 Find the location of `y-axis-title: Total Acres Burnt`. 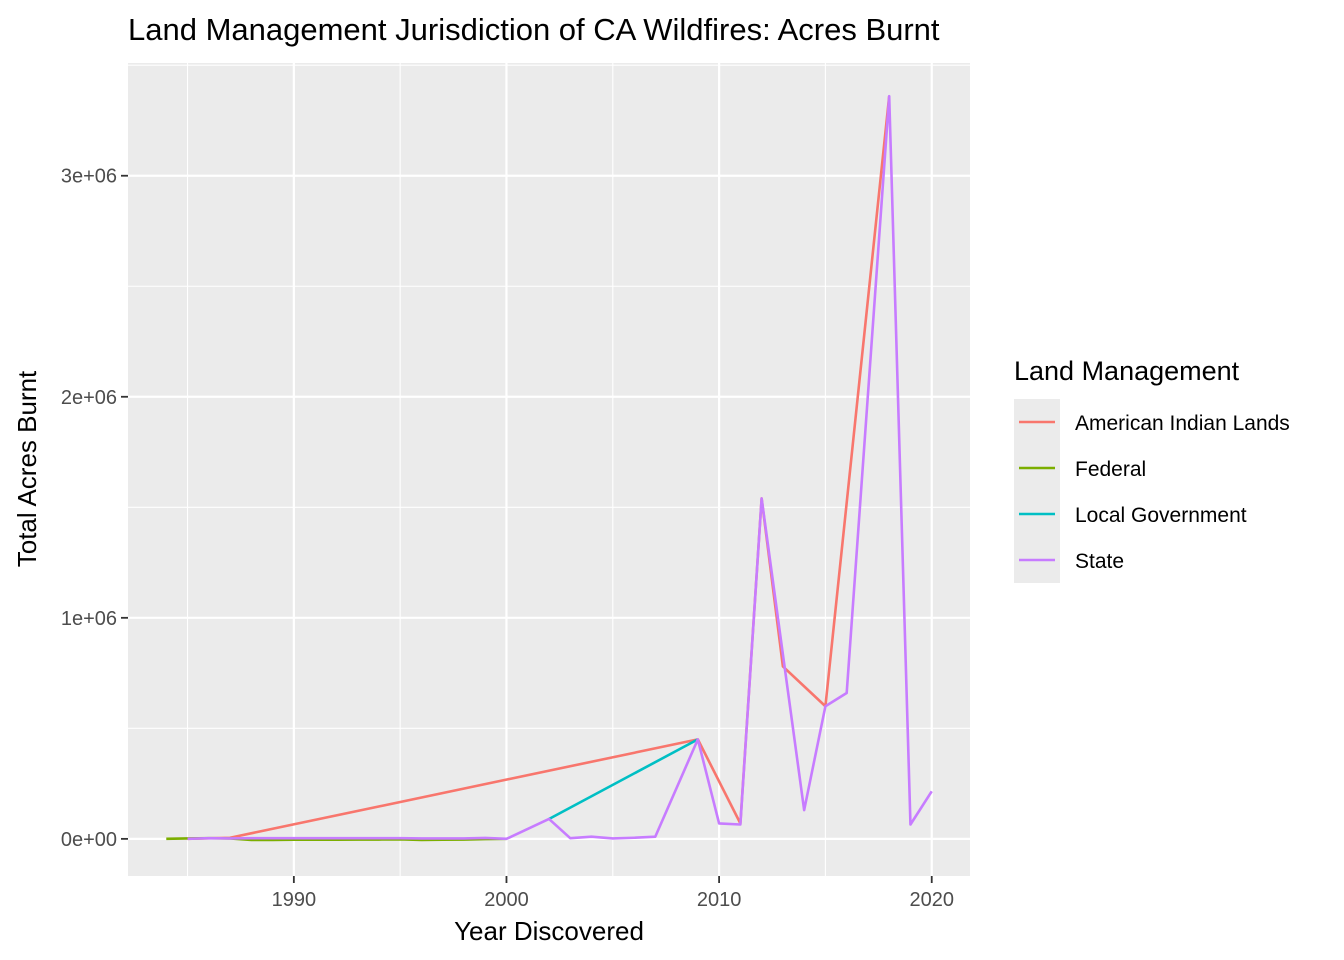

y-axis-title: Total Acres Burnt is located at coordinates (27, 468).